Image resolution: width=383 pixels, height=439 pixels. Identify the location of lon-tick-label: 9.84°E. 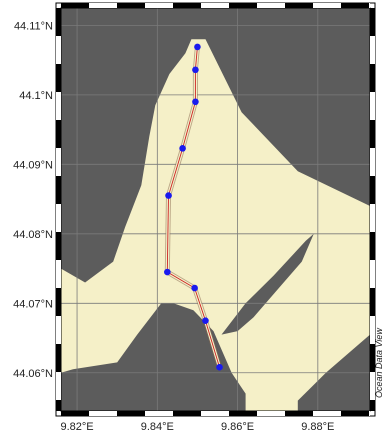
(157, 427).